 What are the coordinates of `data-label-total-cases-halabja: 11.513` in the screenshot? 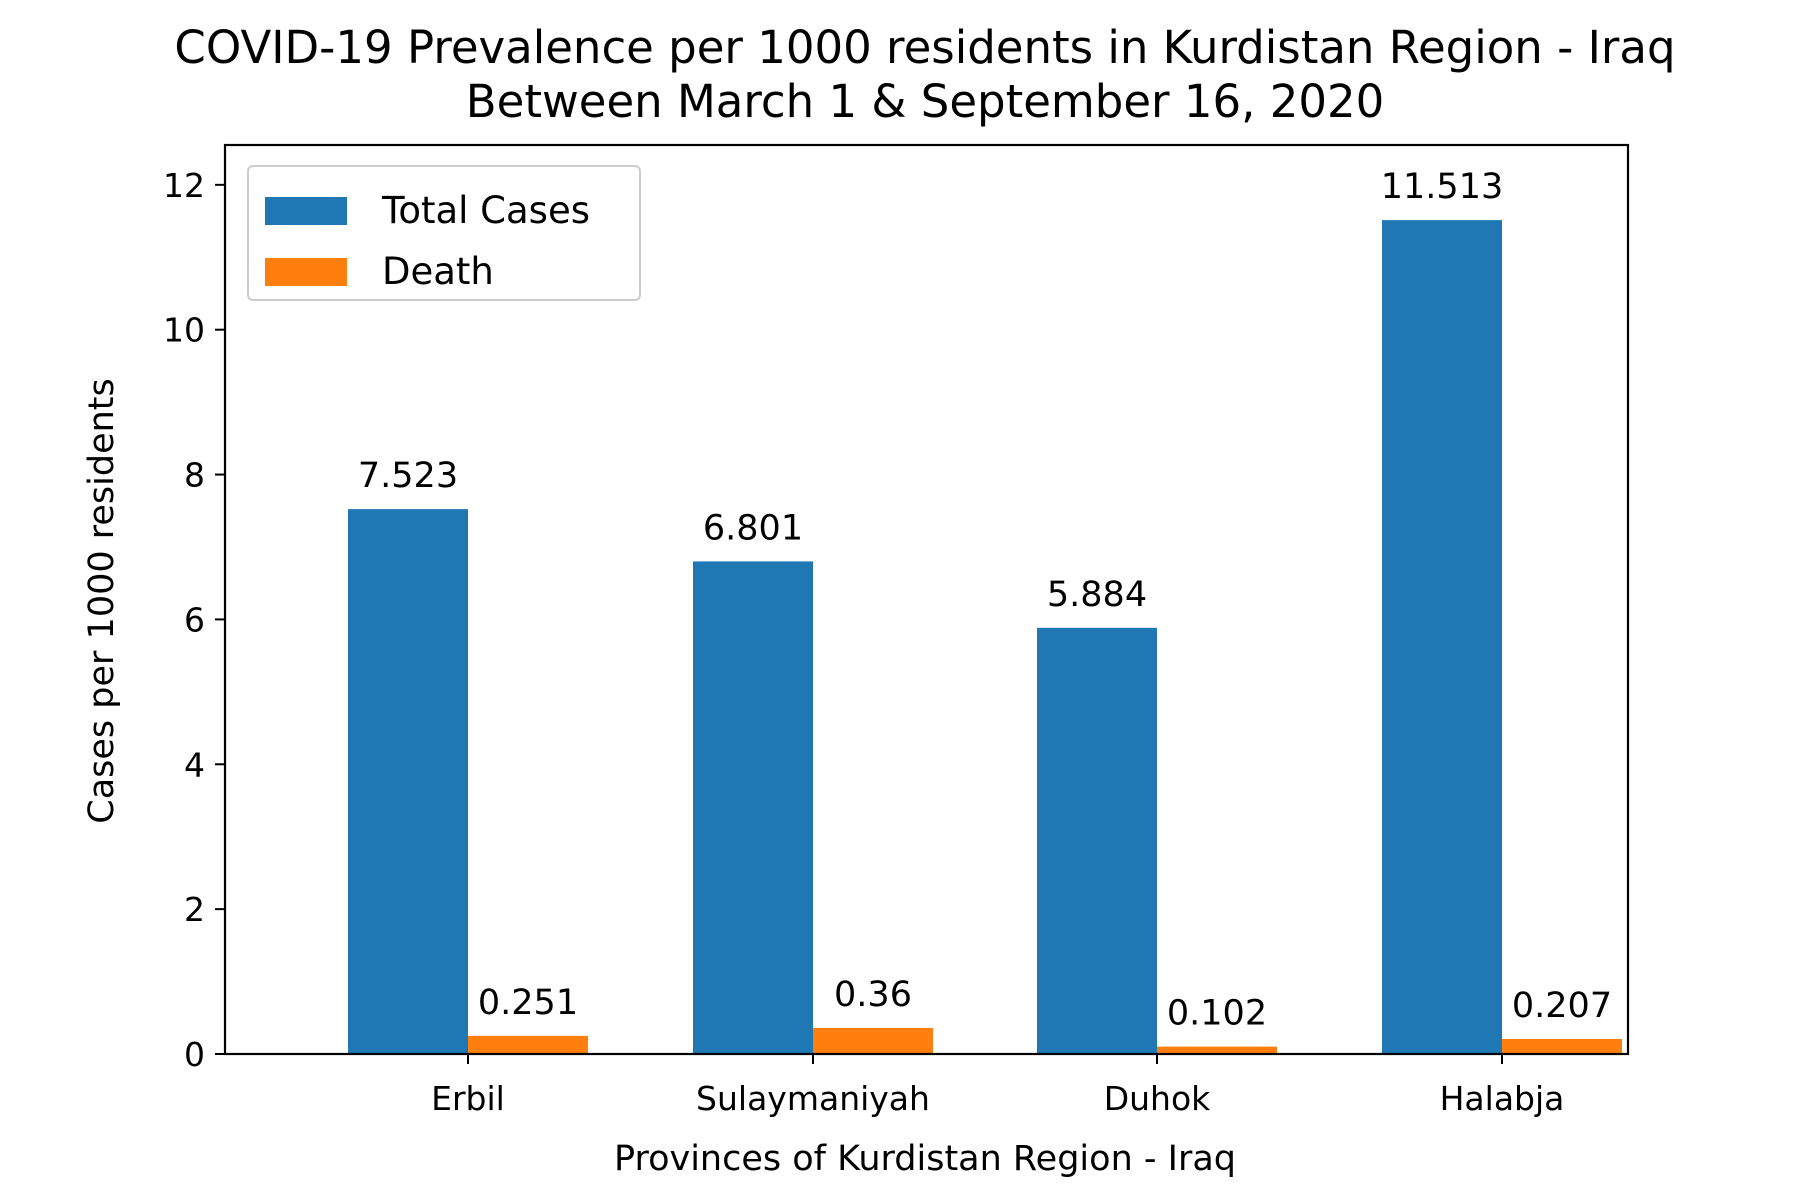 It's located at (1442, 187).